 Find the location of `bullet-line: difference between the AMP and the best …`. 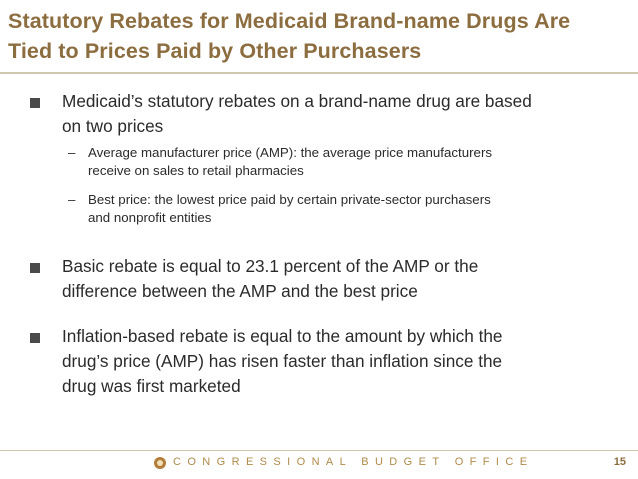

bullet-line: difference between the AMP and the best … is located at coordinates (240, 291).